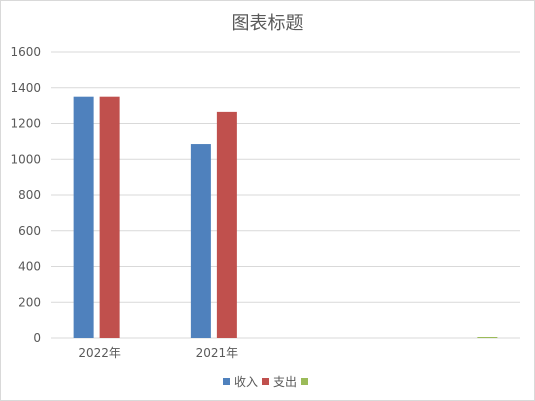 The width and height of the screenshot is (535, 401). I want to click on chart-title: 图表标题, so click(267, 23).